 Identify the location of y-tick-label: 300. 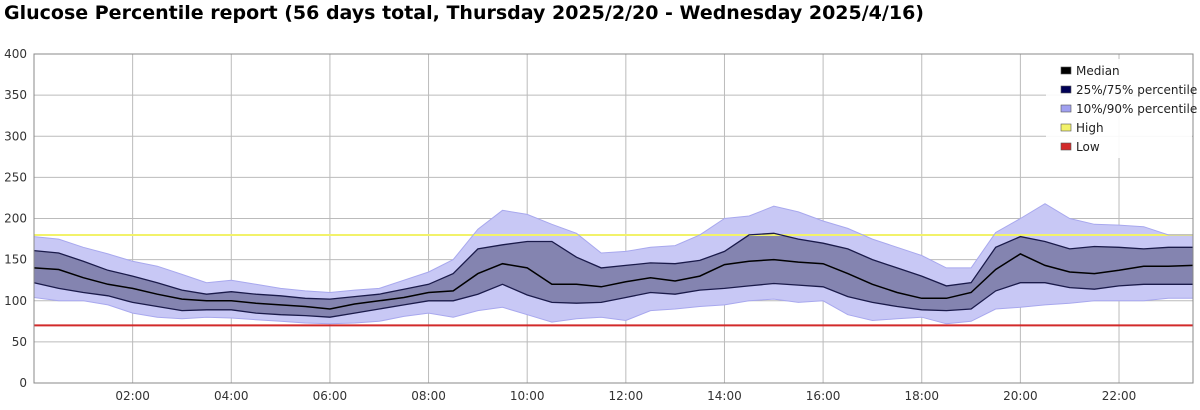
(15, 136).